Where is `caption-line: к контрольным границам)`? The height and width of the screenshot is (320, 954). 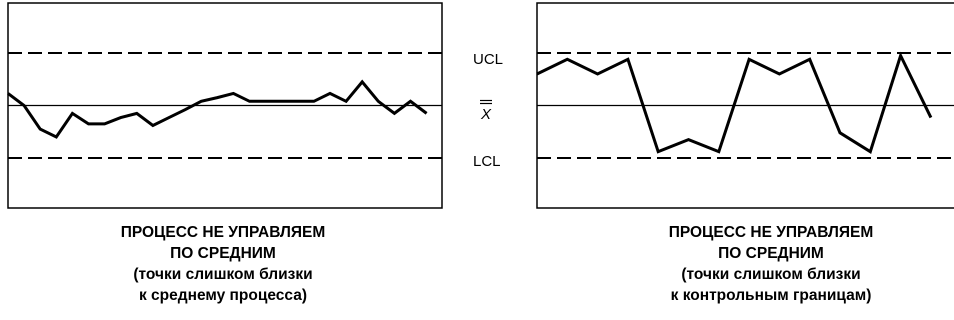
caption-line: к контрольным границам) is located at coordinates (771, 295).